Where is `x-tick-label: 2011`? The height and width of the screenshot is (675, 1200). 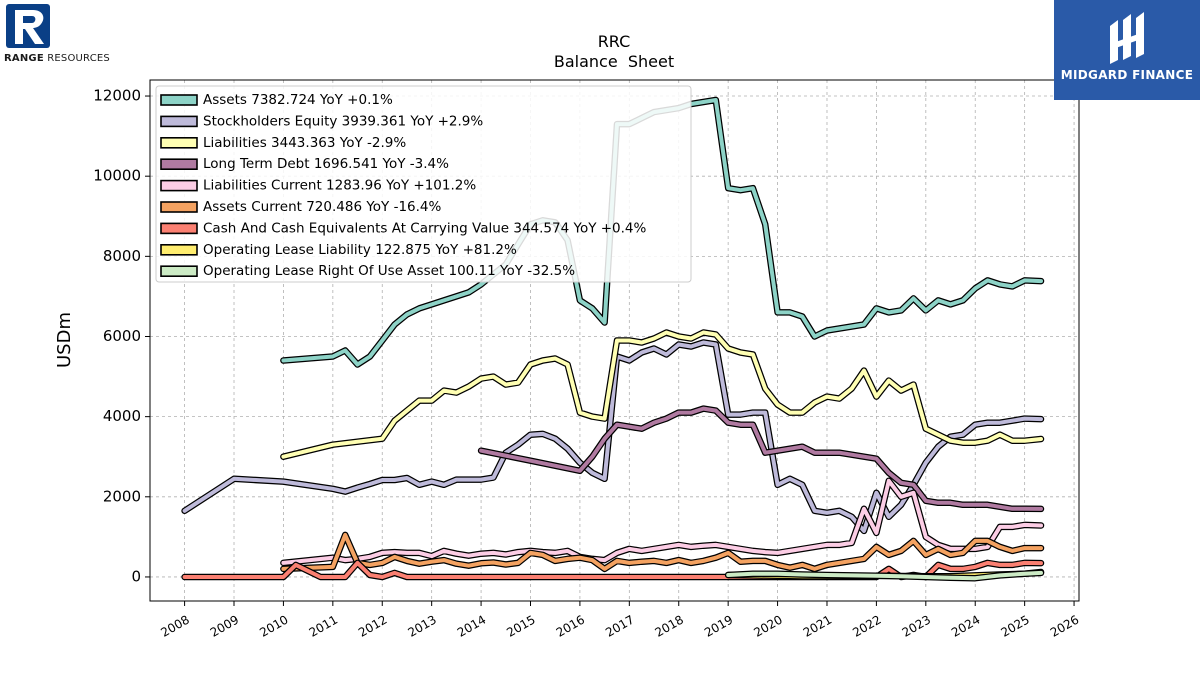
x-tick-label: 2011 is located at coordinates (323, 626).